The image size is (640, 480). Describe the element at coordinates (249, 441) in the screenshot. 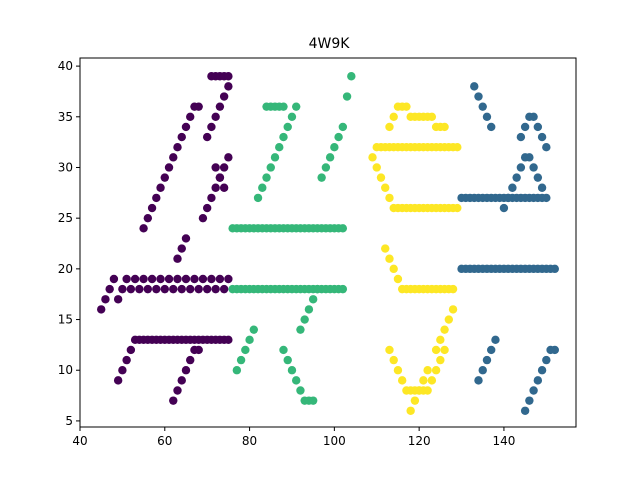

I see `x-tick-label: 80` at that location.